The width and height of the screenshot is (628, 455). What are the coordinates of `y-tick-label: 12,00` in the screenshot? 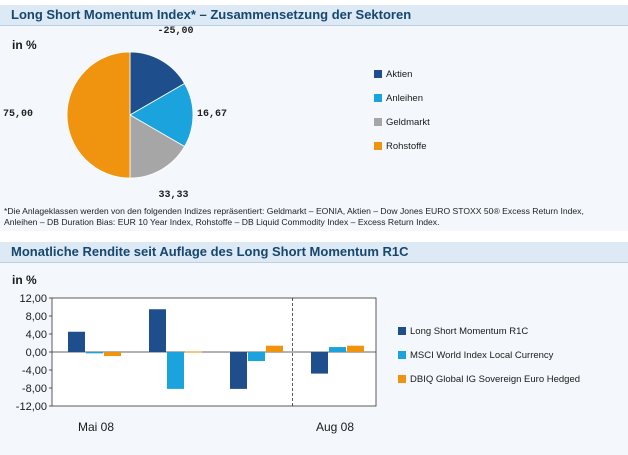 It's located at (33, 299).